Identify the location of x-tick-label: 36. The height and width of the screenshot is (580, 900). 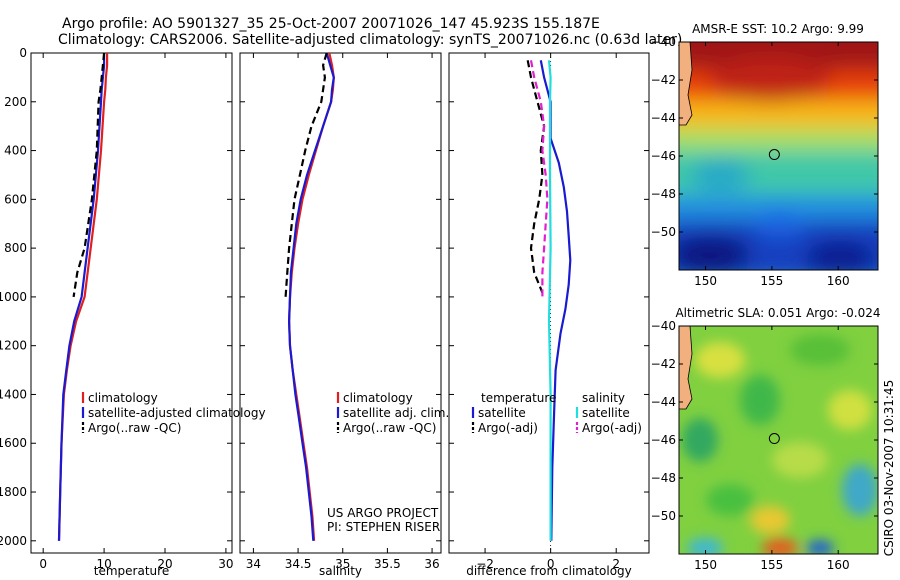
(431, 564).